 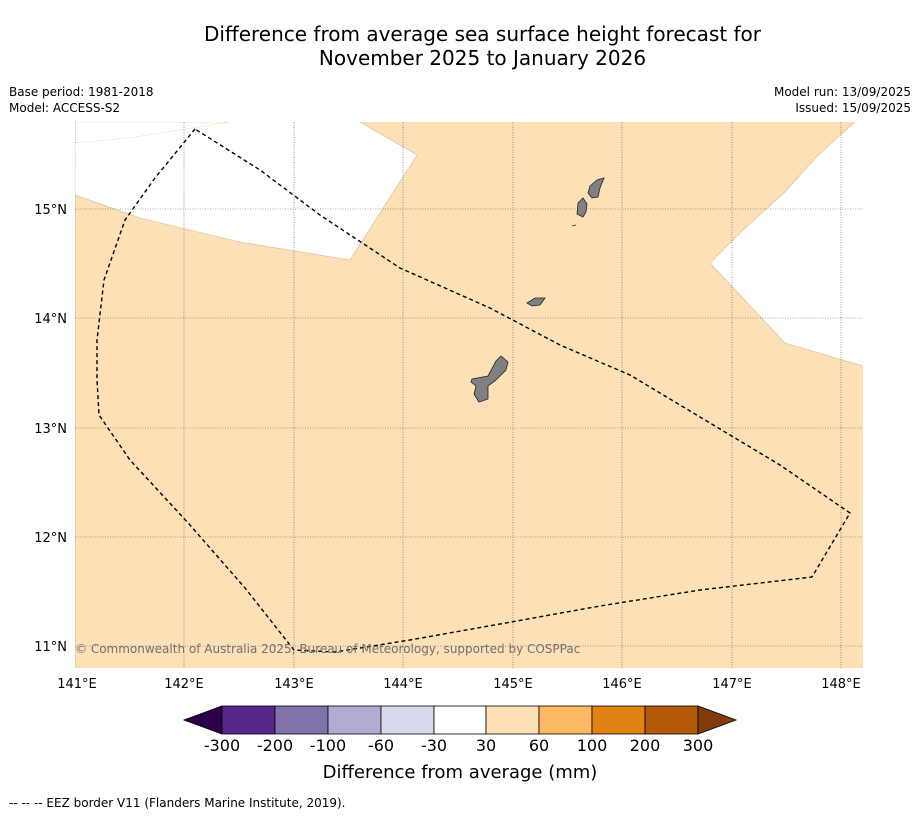 I want to click on lat-label-13: 13°N, so click(x=50, y=429).